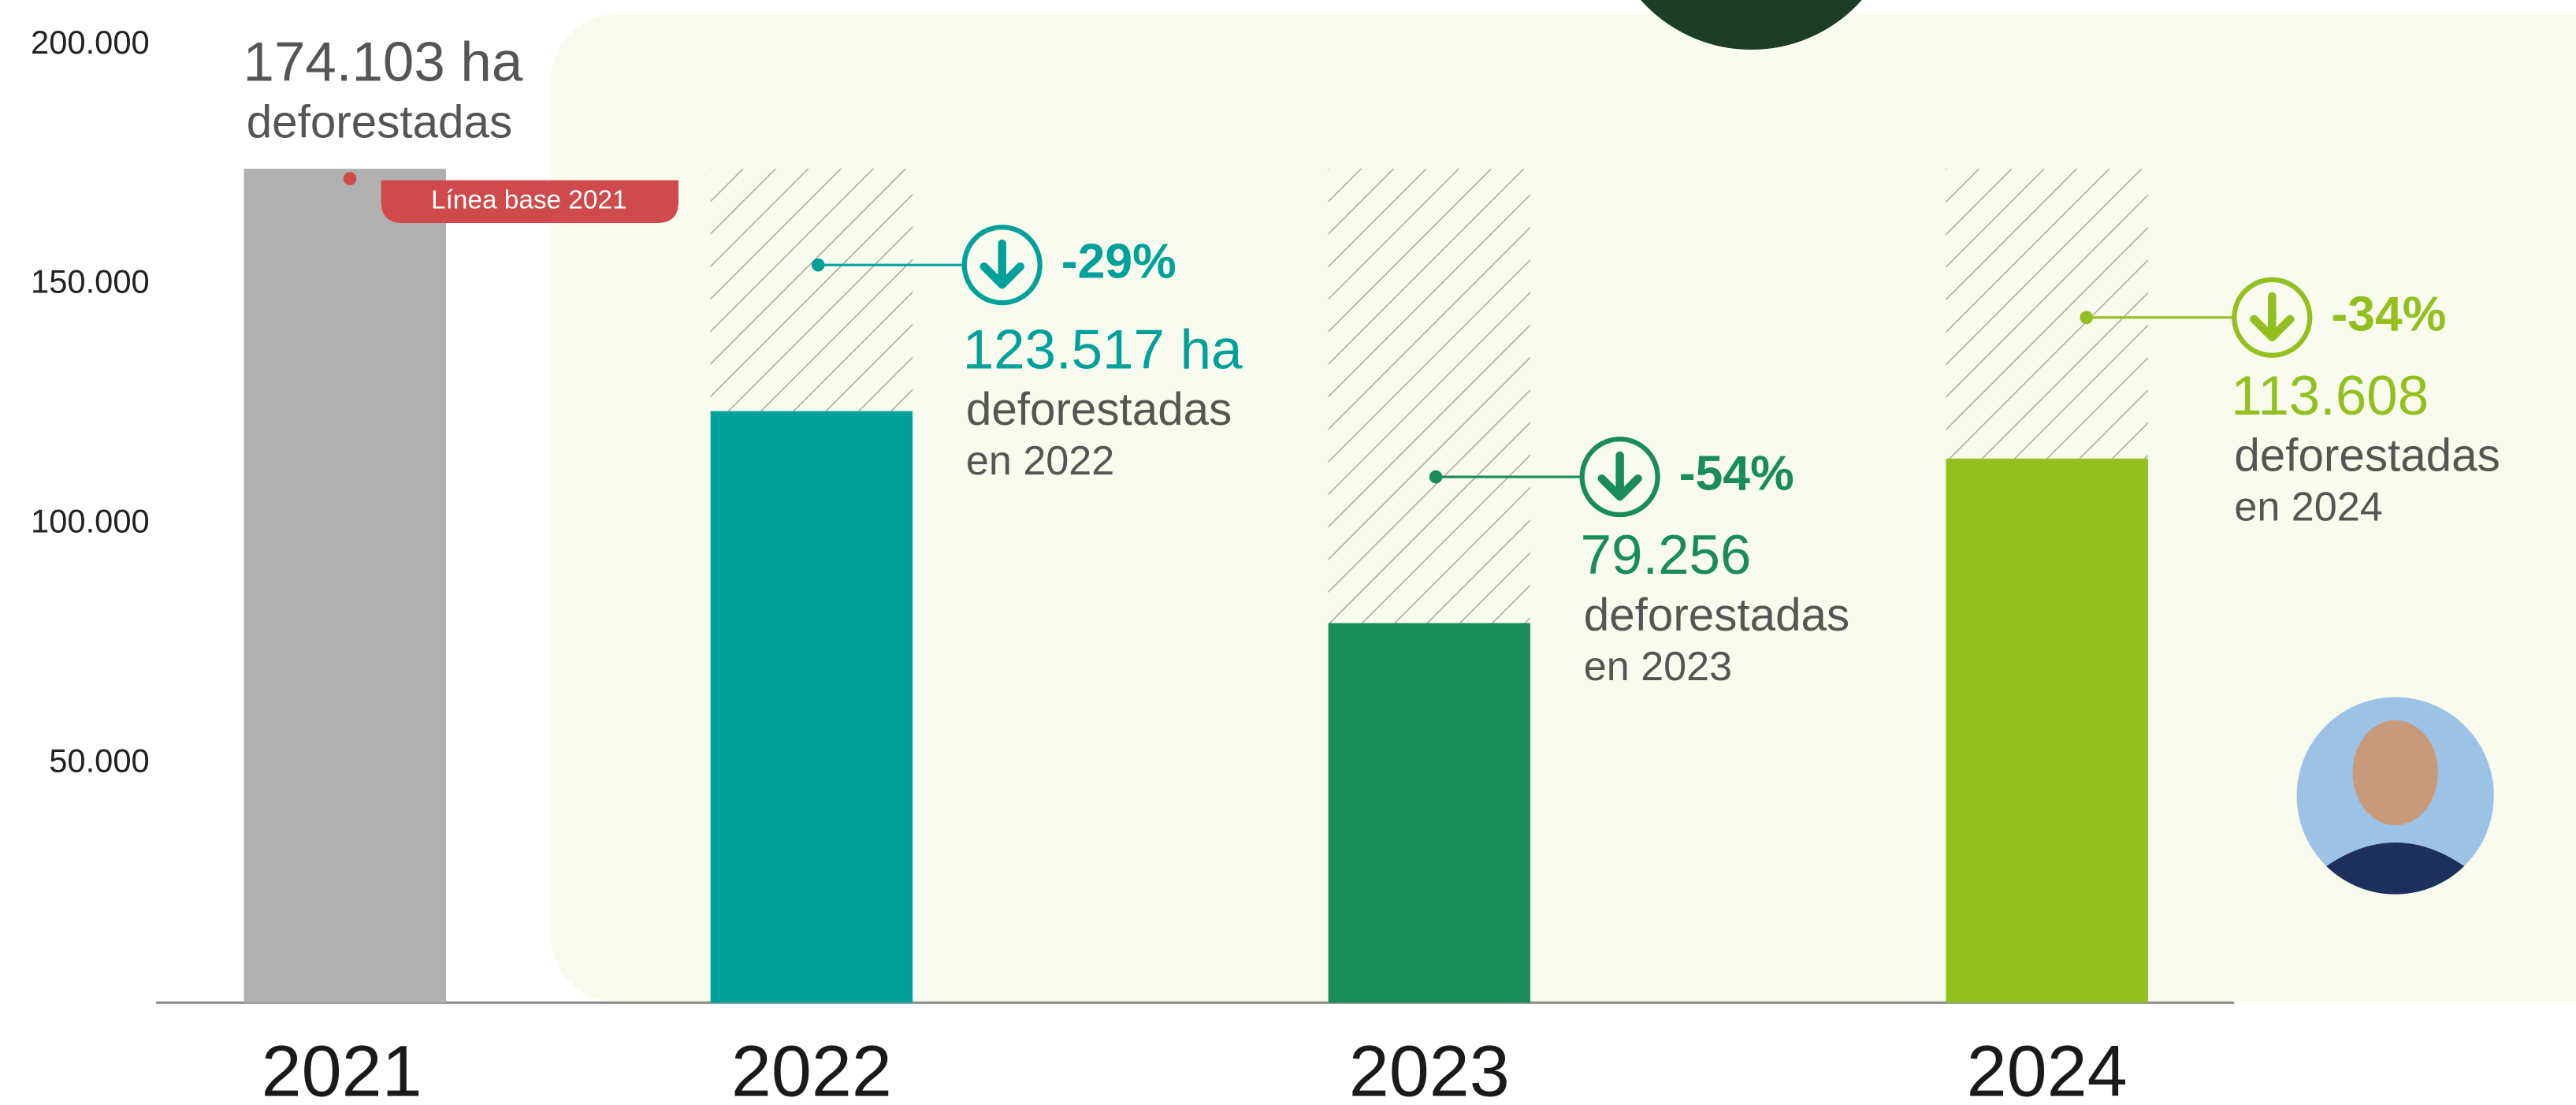  Describe the element at coordinates (1658, 667) in the screenshot. I see `value-caption: en 2023` at that location.